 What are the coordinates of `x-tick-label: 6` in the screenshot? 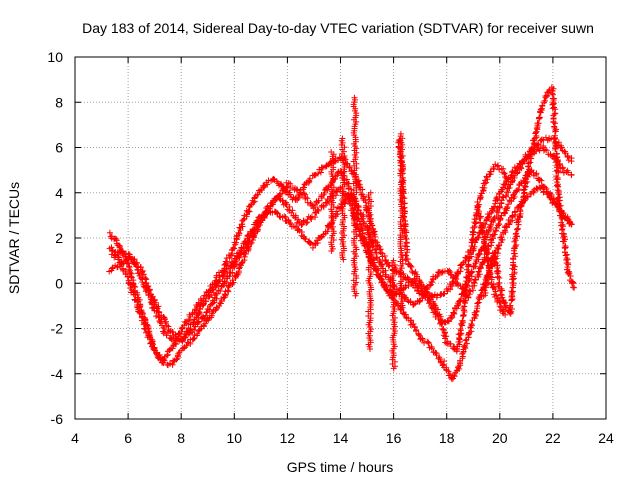 It's located at (128, 438).